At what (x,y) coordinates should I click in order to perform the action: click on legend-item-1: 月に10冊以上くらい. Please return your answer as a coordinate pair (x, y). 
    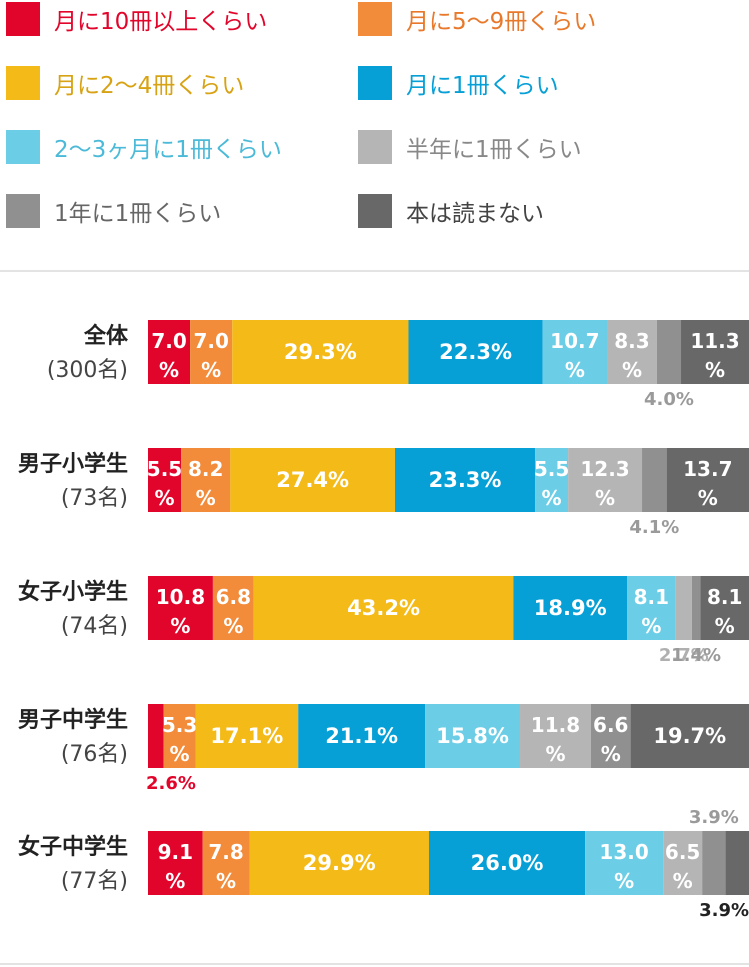
    Looking at the image, I should click on (136, 19).